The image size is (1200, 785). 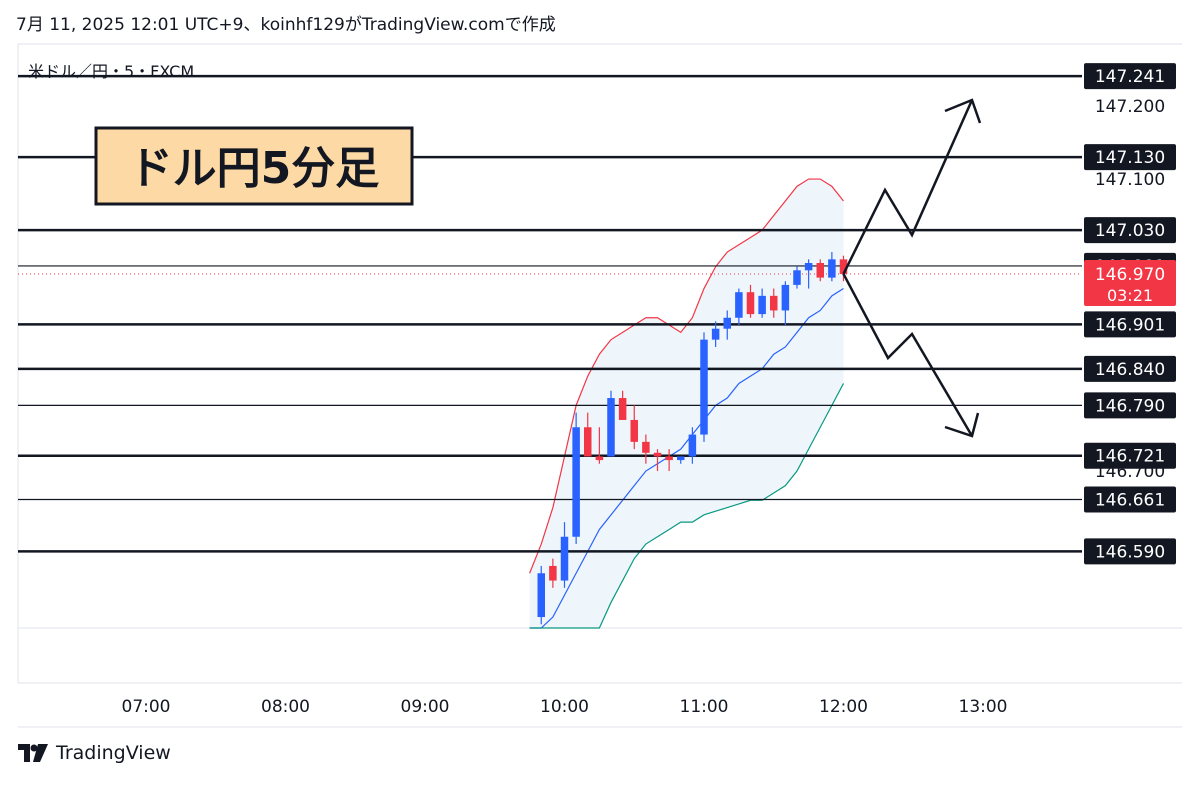 I want to click on level-label: 146.661, so click(x=1130, y=501).